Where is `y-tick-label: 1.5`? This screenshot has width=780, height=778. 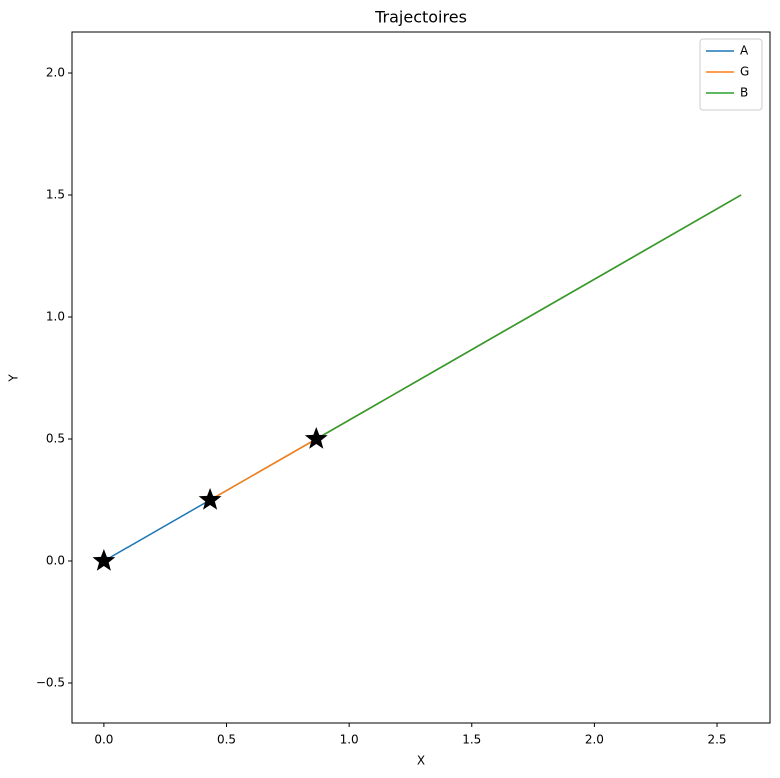
y-tick-label: 1.5 is located at coordinates (55, 194).